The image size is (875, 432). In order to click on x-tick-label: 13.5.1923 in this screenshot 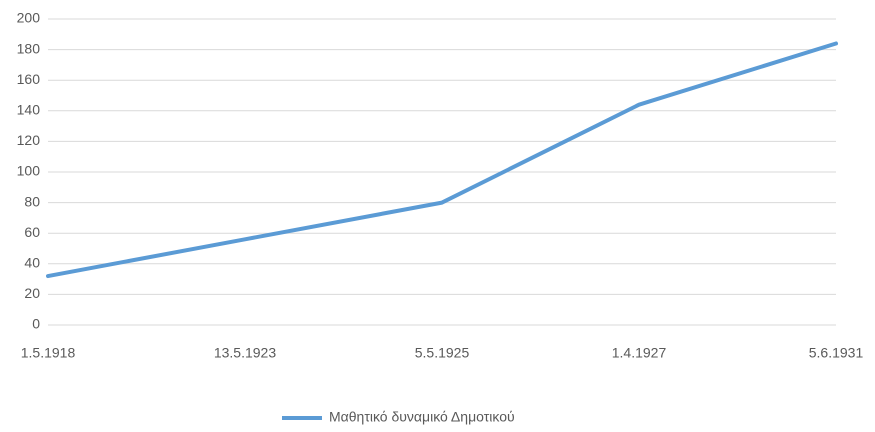, I will do `click(245, 353)`.